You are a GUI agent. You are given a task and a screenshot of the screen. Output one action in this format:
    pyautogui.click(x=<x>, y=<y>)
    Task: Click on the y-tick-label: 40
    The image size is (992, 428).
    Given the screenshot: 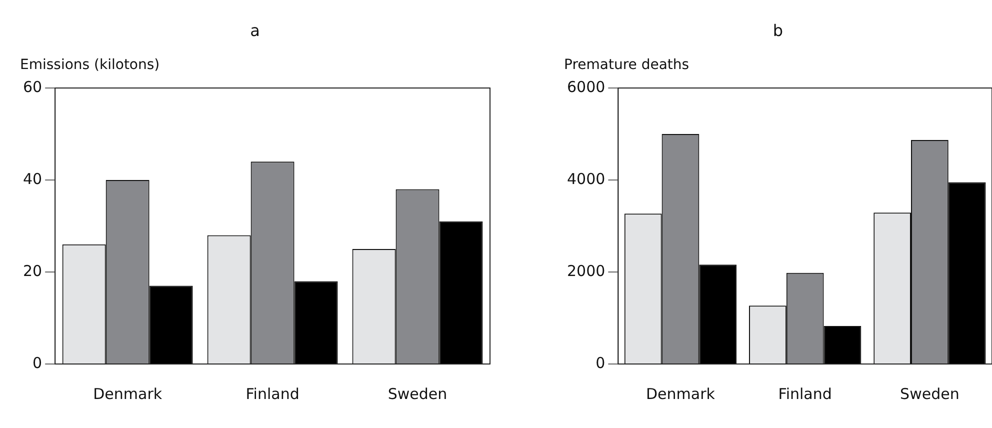 What is the action you would take?
    pyautogui.click(x=32, y=179)
    